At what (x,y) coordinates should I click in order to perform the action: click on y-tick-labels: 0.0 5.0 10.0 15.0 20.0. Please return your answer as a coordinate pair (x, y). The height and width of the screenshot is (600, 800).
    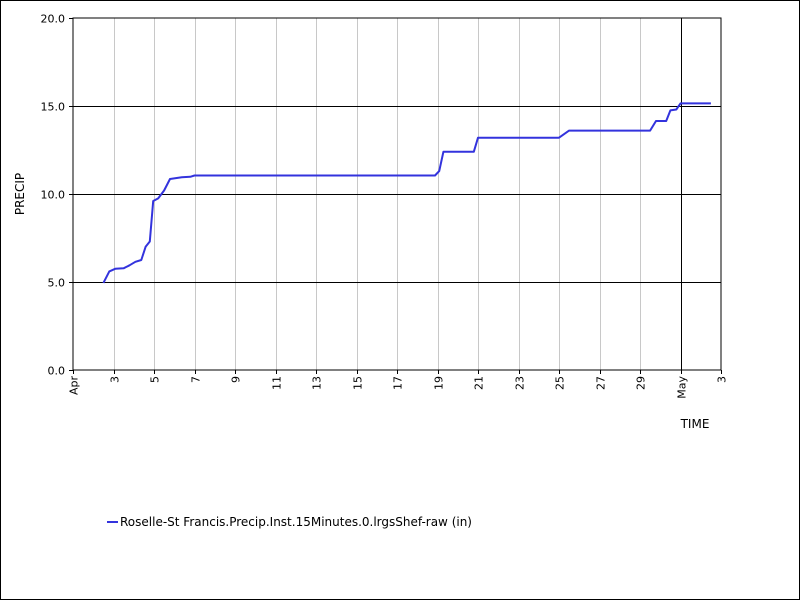
    Looking at the image, I should click on (53, 195).